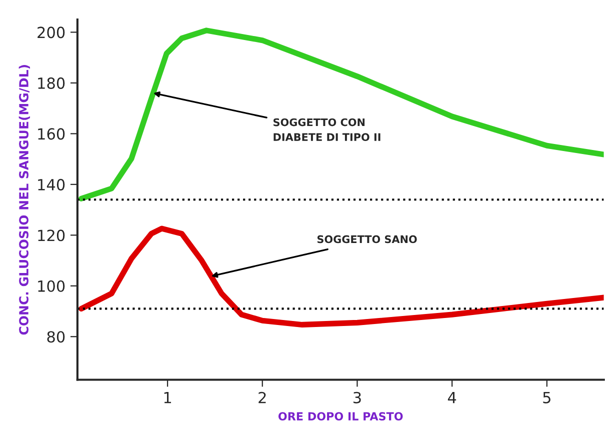 The height and width of the screenshot is (434, 605). What do you see at coordinates (357, 398) in the screenshot?
I see `x-tick-label: 3` at bounding box center [357, 398].